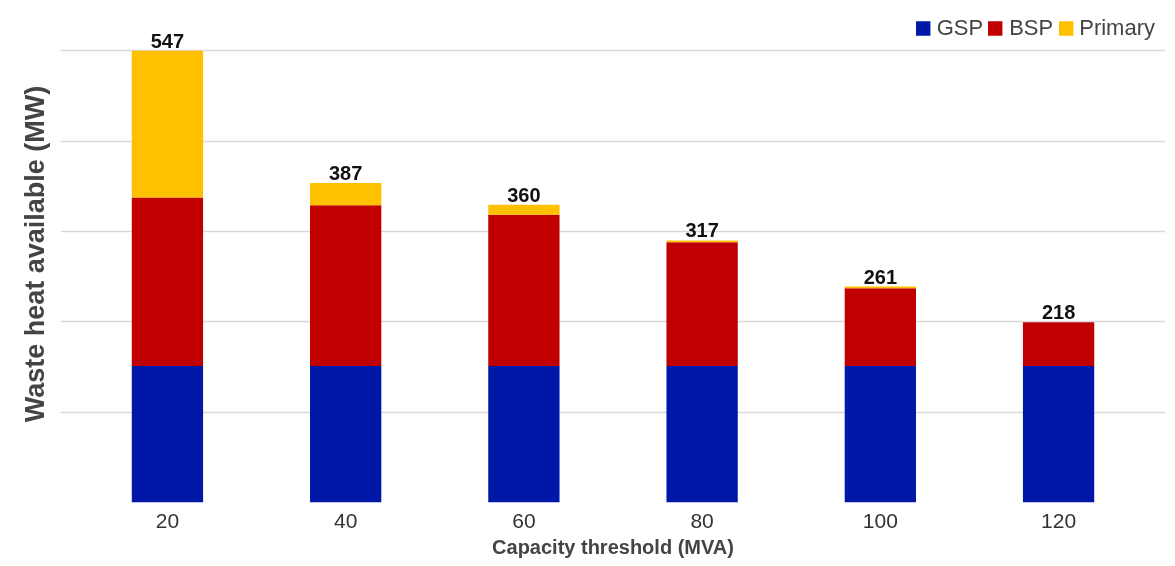  What do you see at coordinates (1059, 520) in the screenshot?
I see `x-tick-label: 120` at bounding box center [1059, 520].